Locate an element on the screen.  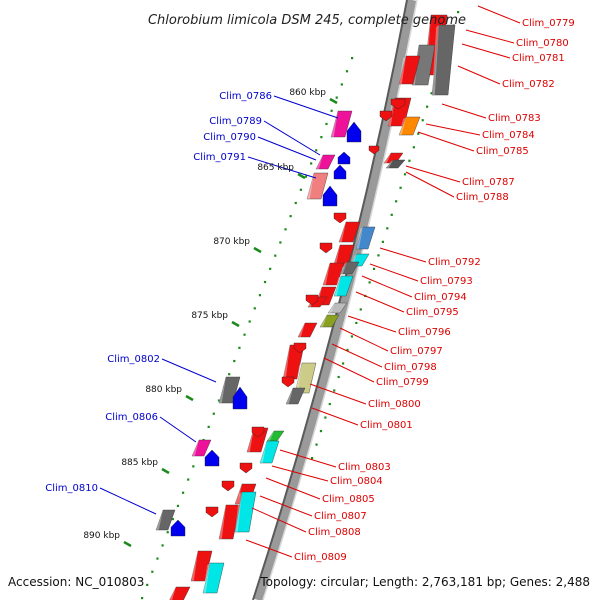
reverse-gene-label: Clim_0782 is located at coordinates (528, 84).